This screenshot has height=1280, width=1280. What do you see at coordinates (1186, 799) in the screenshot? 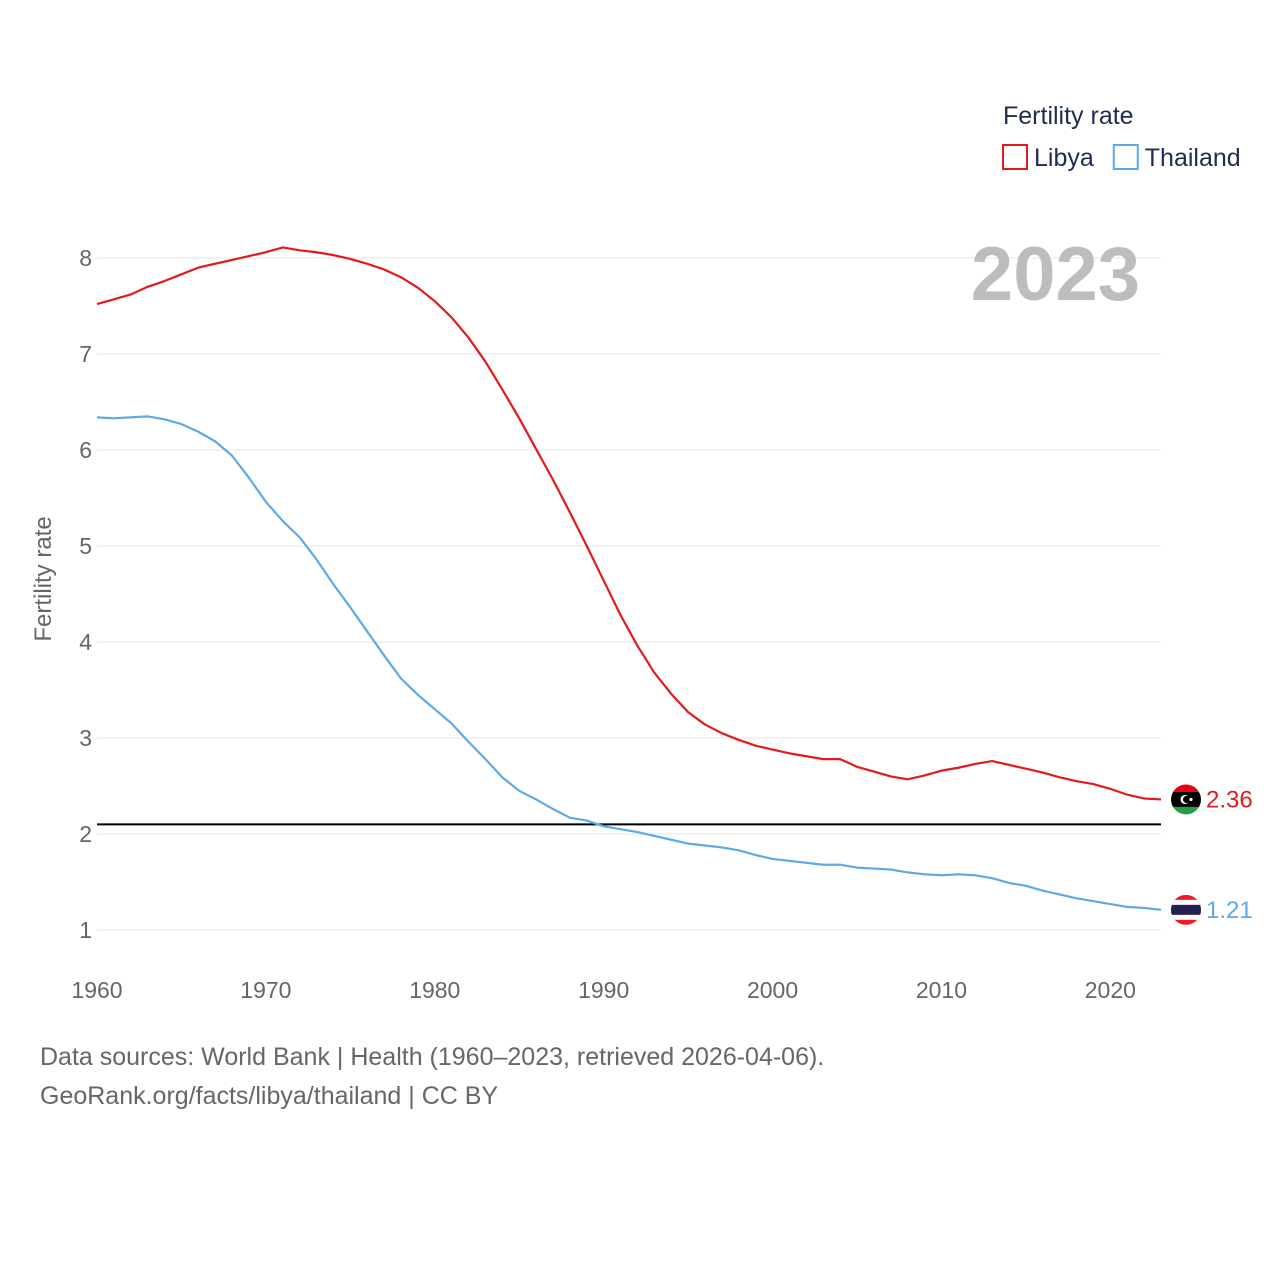
I see `libya-flag-icon` at bounding box center [1186, 799].